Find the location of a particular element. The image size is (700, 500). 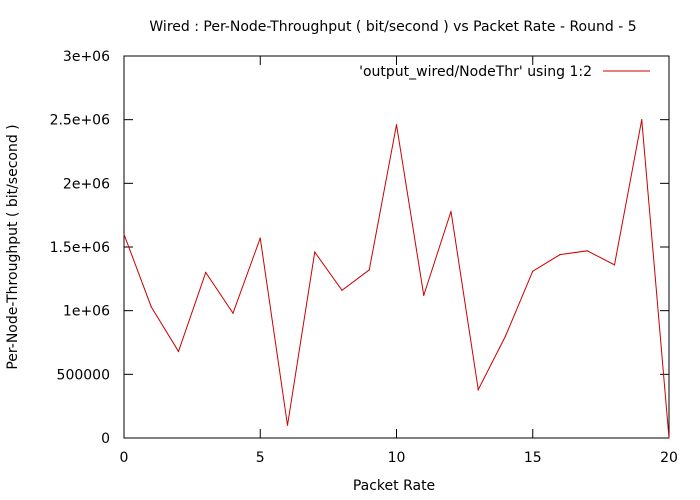

legend: 'output_wired/NodeThr' using 1:2 is located at coordinates (504, 72).